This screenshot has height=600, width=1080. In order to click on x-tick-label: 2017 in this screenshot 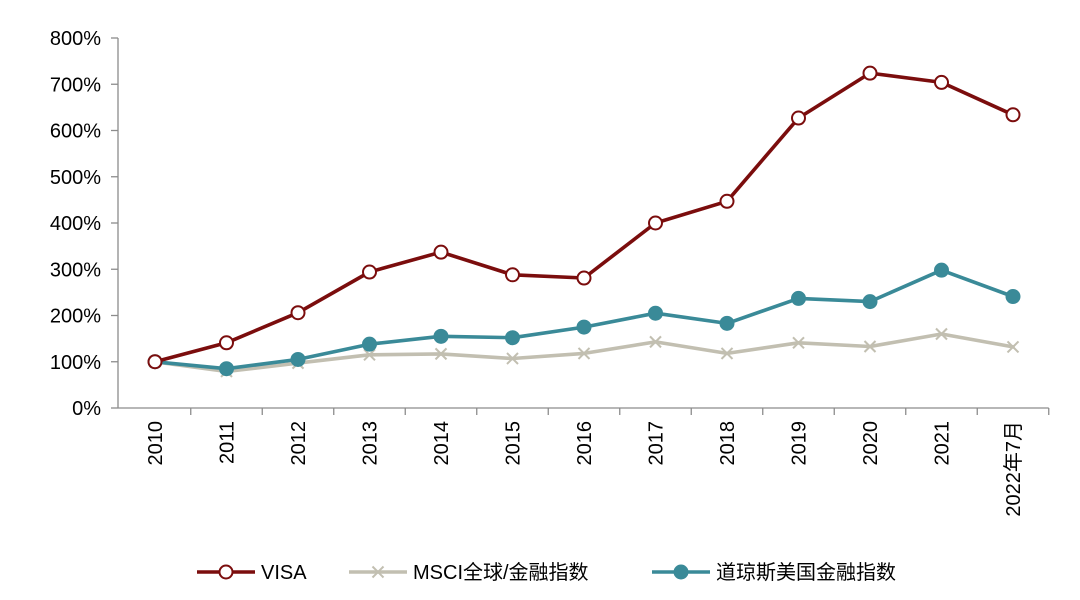, I will do `click(657, 443)`.